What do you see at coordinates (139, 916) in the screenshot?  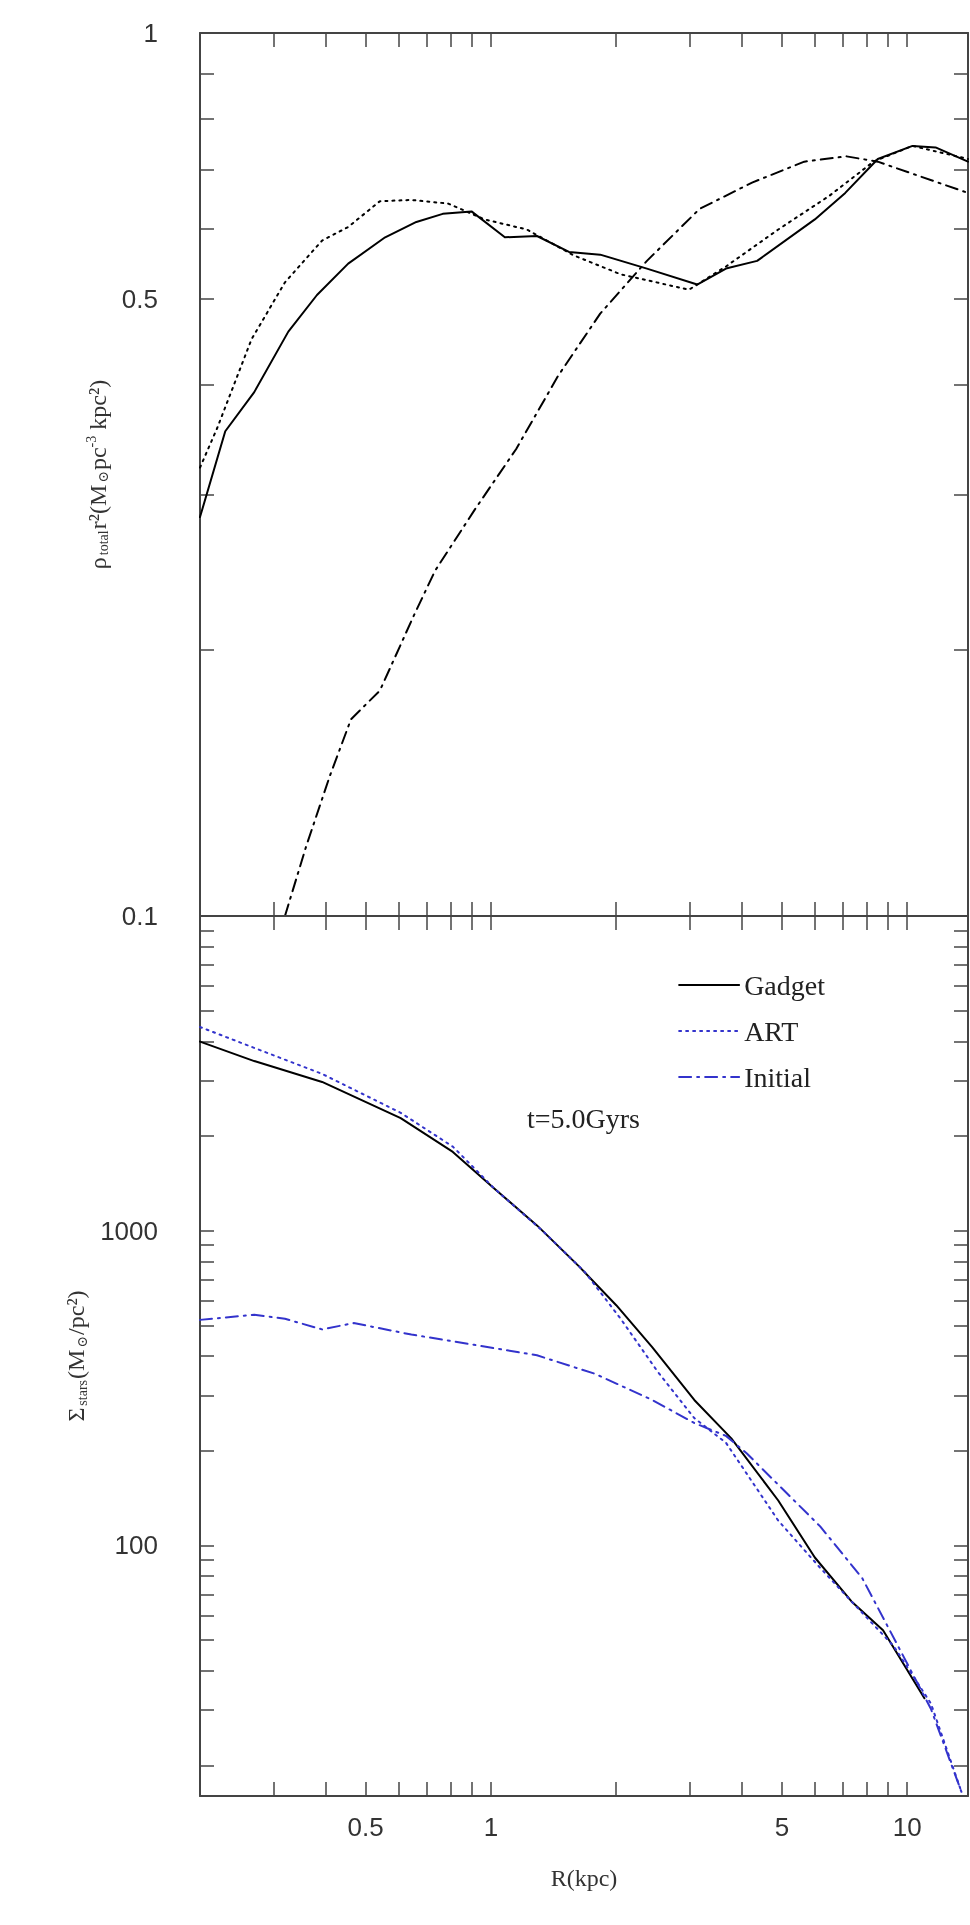 I see `y-tick-label: 0.1` at bounding box center [139, 916].